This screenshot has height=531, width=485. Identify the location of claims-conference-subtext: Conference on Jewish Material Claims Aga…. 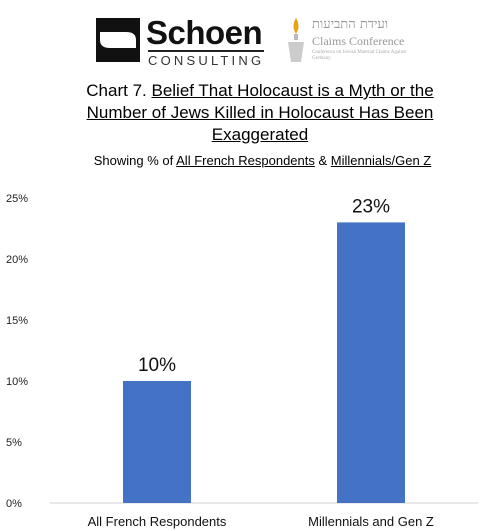
(359, 55).